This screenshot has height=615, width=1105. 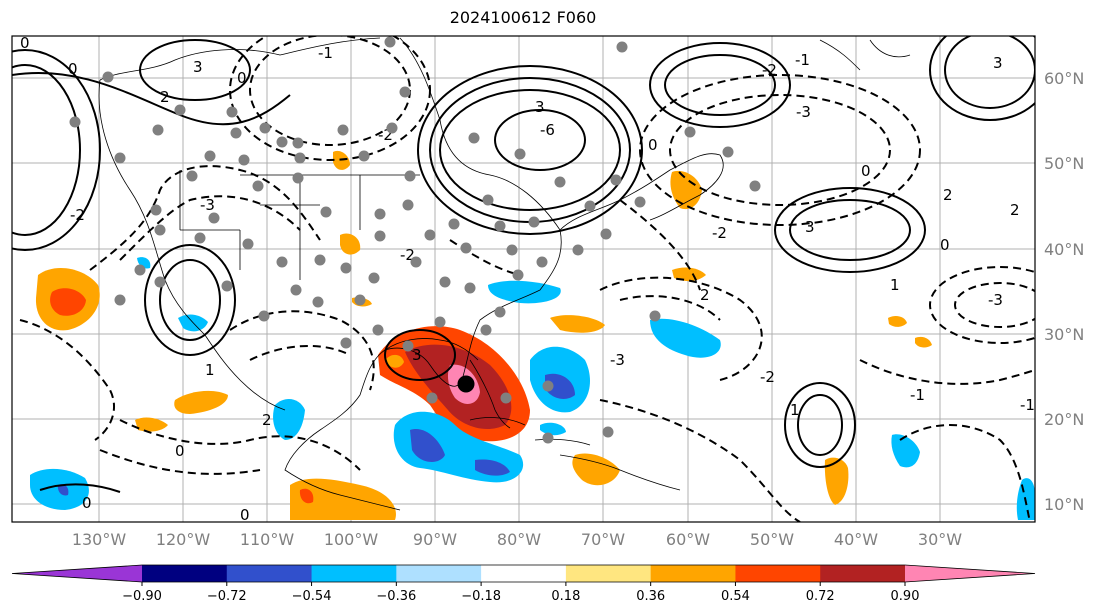 I want to click on lon-label: 60°W, so click(x=688, y=539).